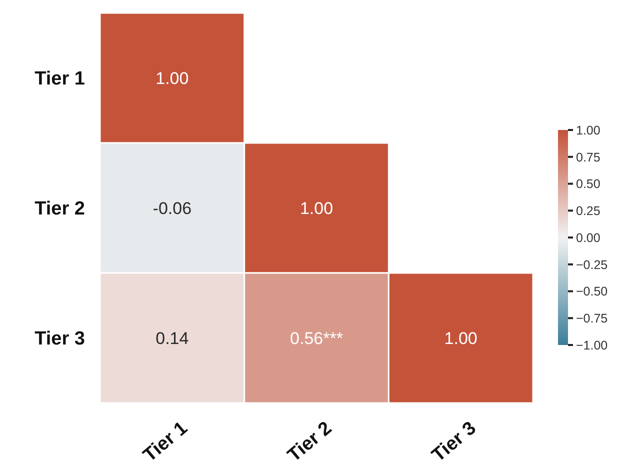 This screenshot has height=472, width=641. Describe the element at coordinates (59, 209) in the screenshot. I see `y-tick-label: Tier 2` at that location.